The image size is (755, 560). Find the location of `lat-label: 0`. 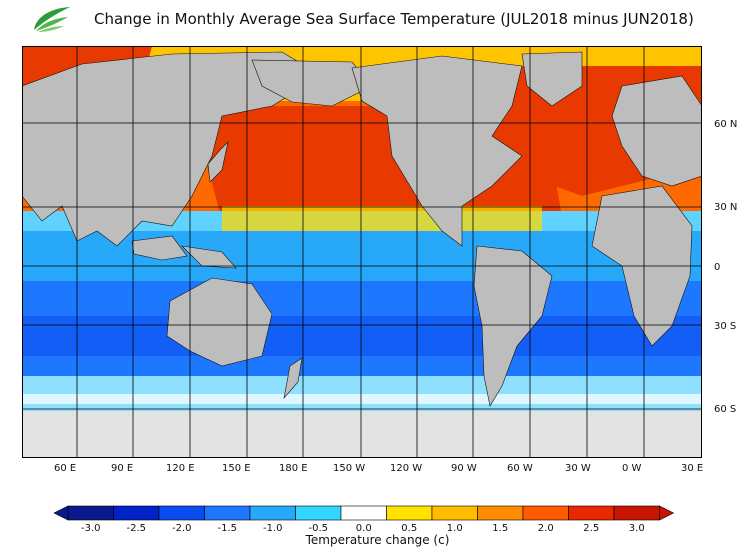

lat-label: 0 is located at coordinates (717, 267).